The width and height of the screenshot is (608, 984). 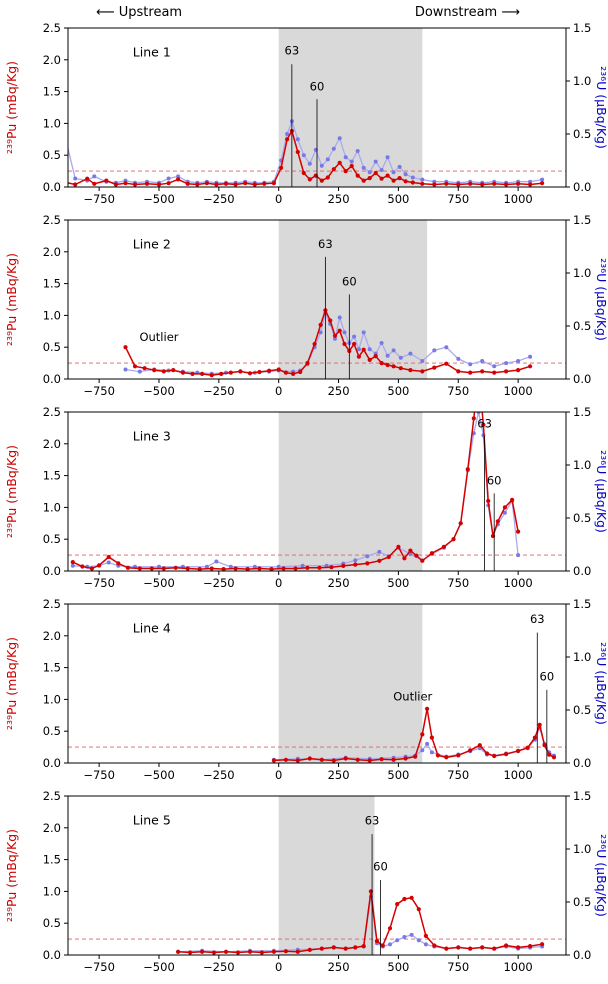 What do you see at coordinates (517, 391) in the screenshot?
I see `x-tick-label: 1000` at bounding box center [517, 391].